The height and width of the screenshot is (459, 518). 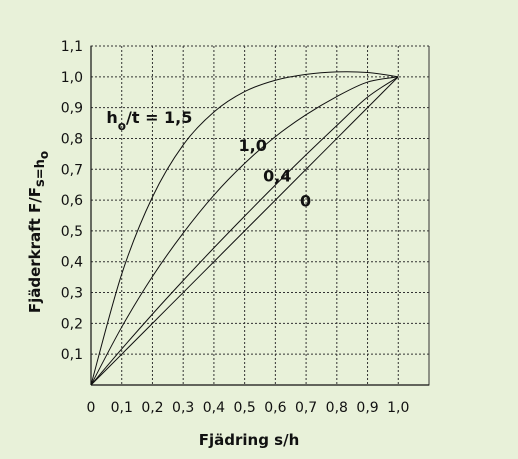 What do you see at coordinates (72, 170) in the screenshot?
I see `y-tick-label: 0,7` at bounding box center [72, 170].